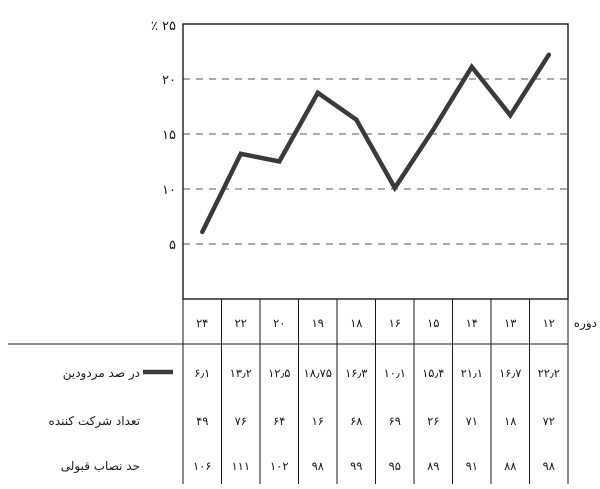 This screenshot has height=489, width=600. I want to click on data-label: ۱۸٫۷۵, so click(318, 373).